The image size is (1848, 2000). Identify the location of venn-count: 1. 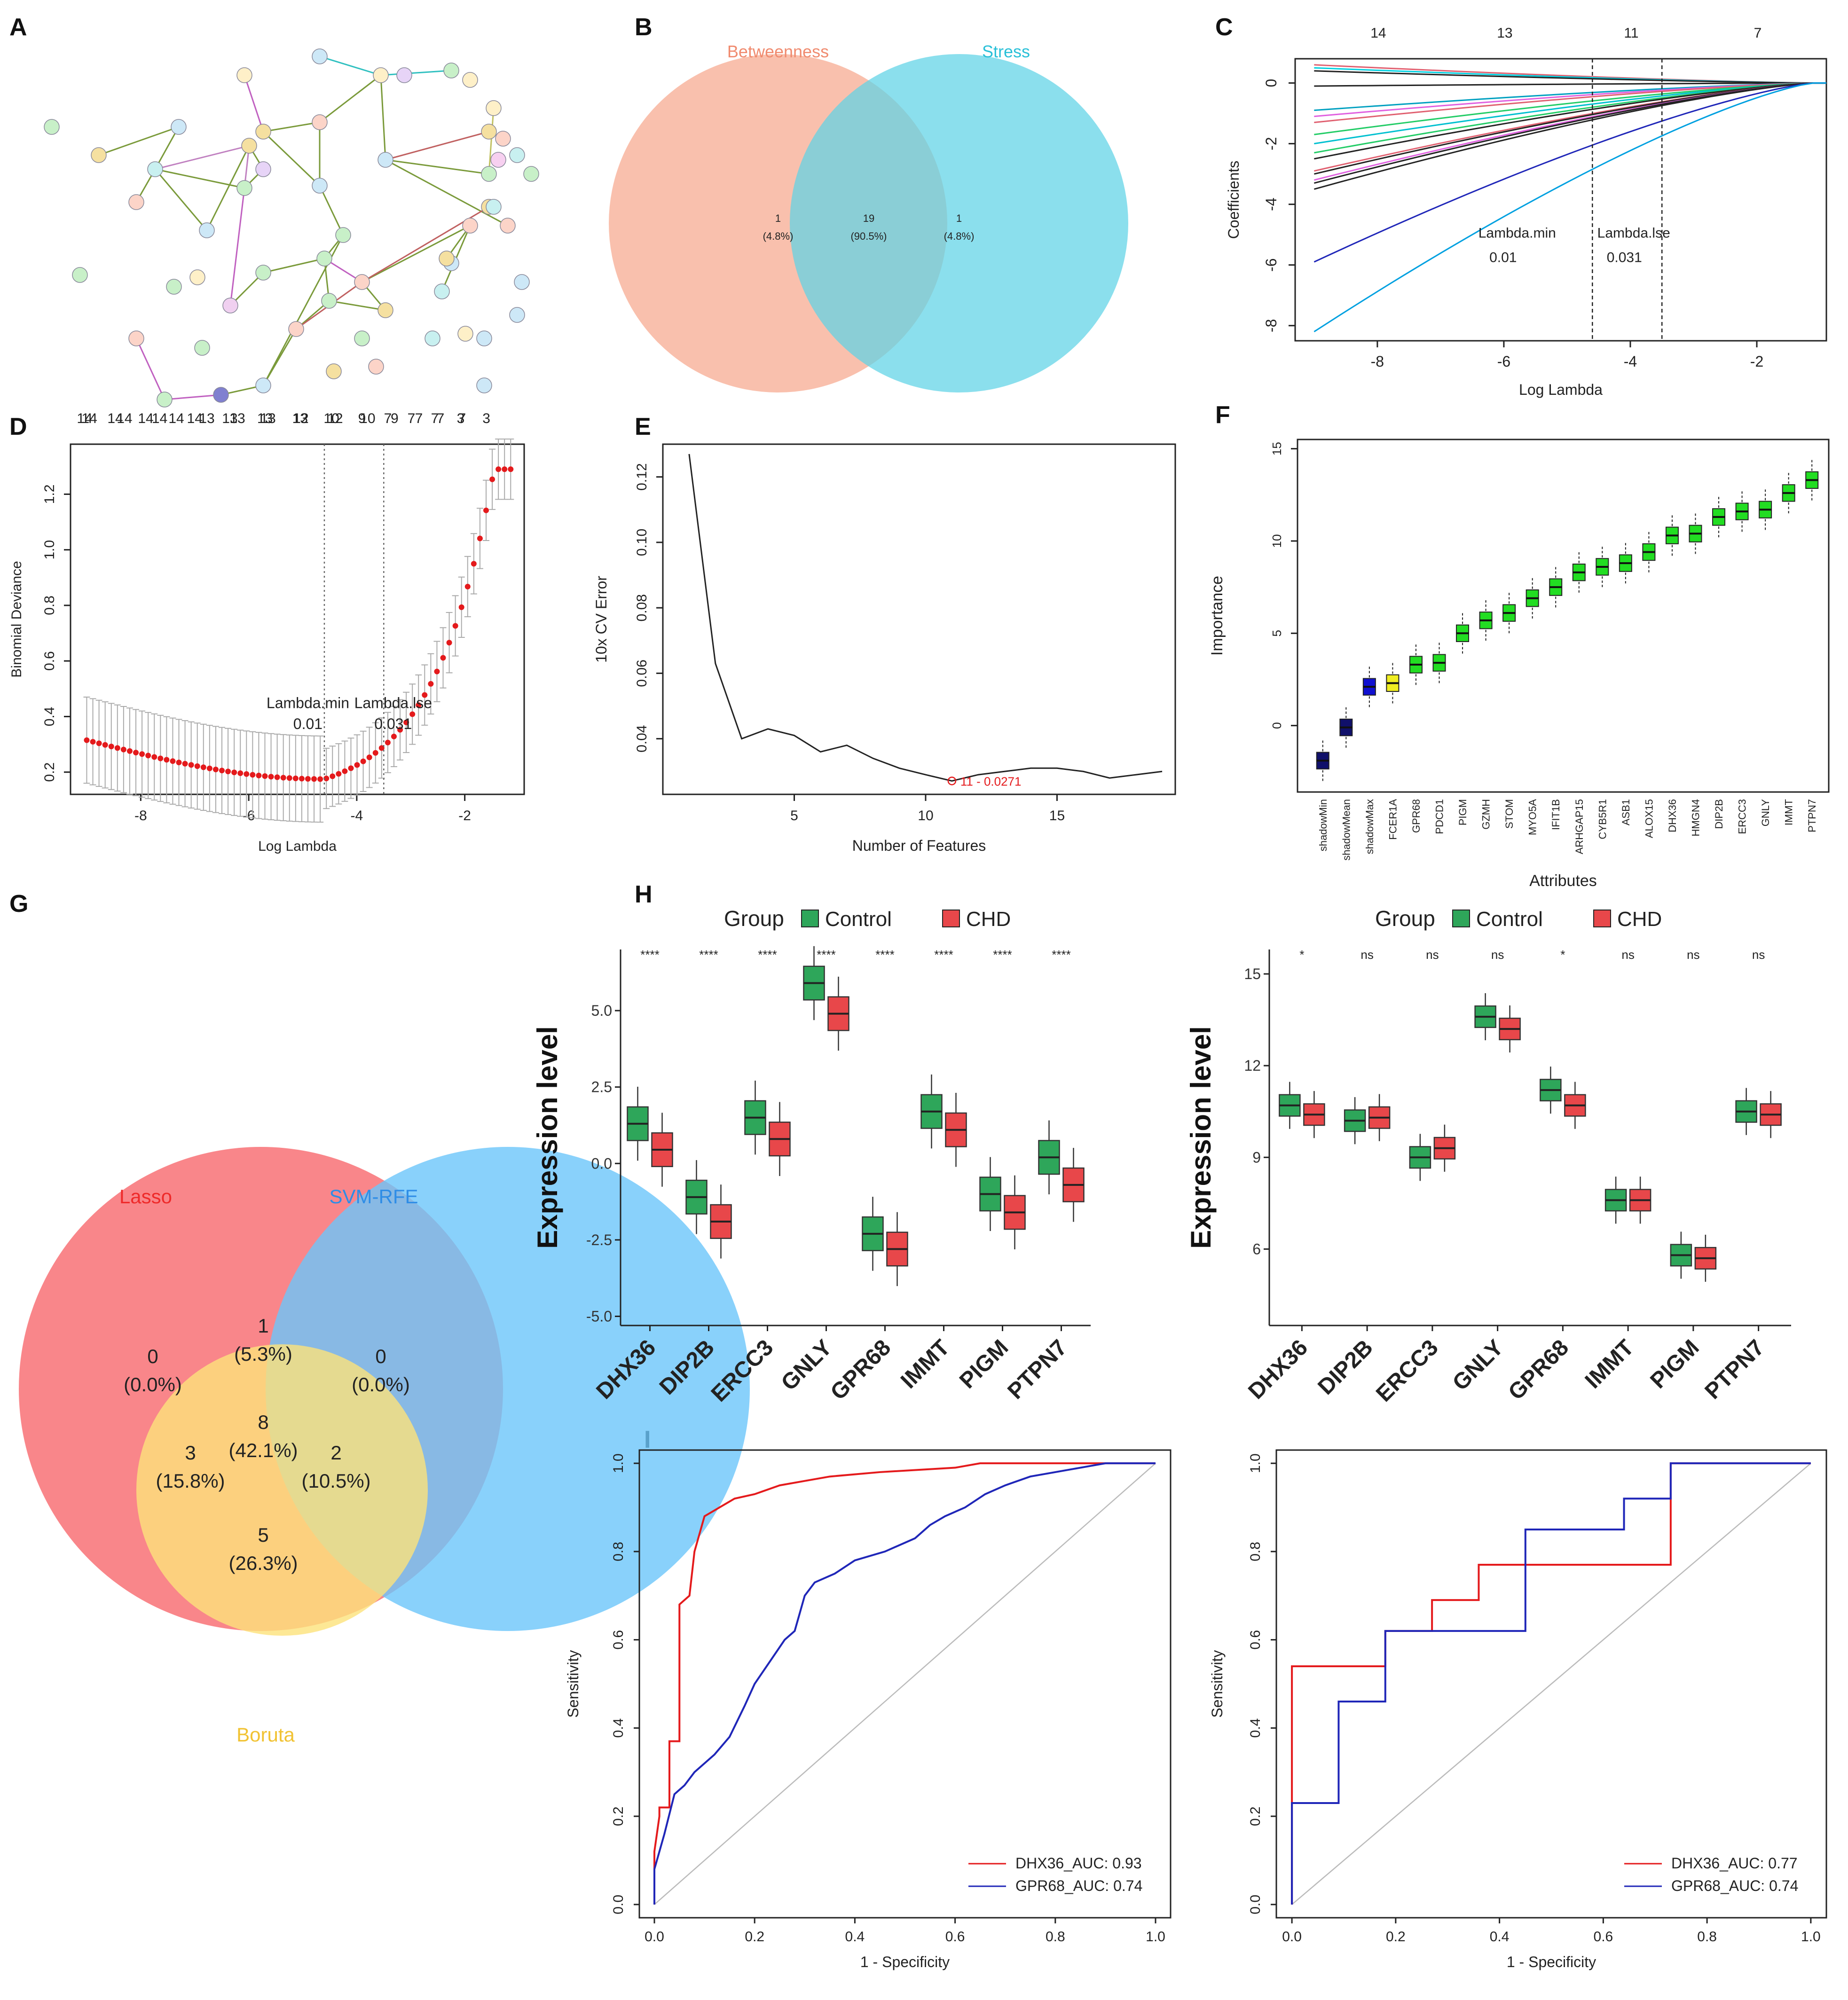
(778, 218).